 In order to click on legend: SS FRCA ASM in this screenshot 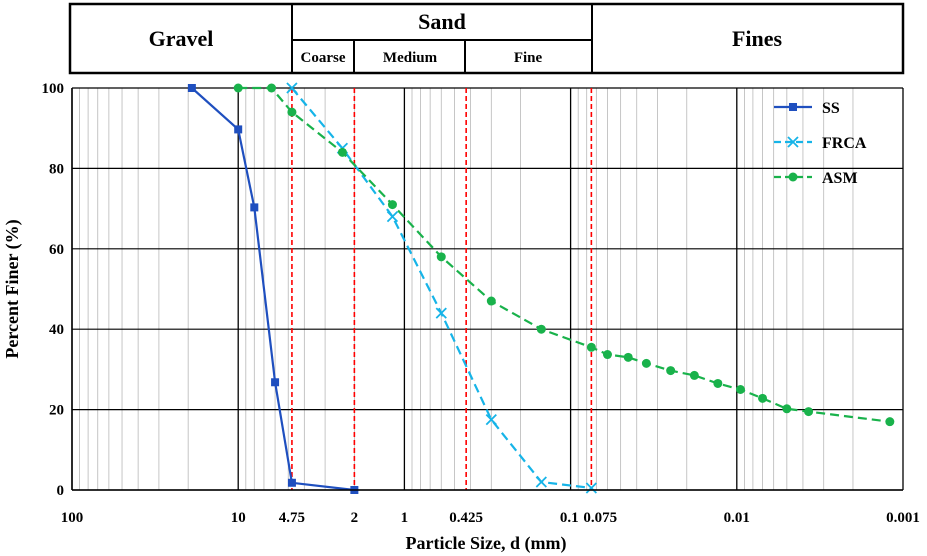, I will do `click(820, 143)`.